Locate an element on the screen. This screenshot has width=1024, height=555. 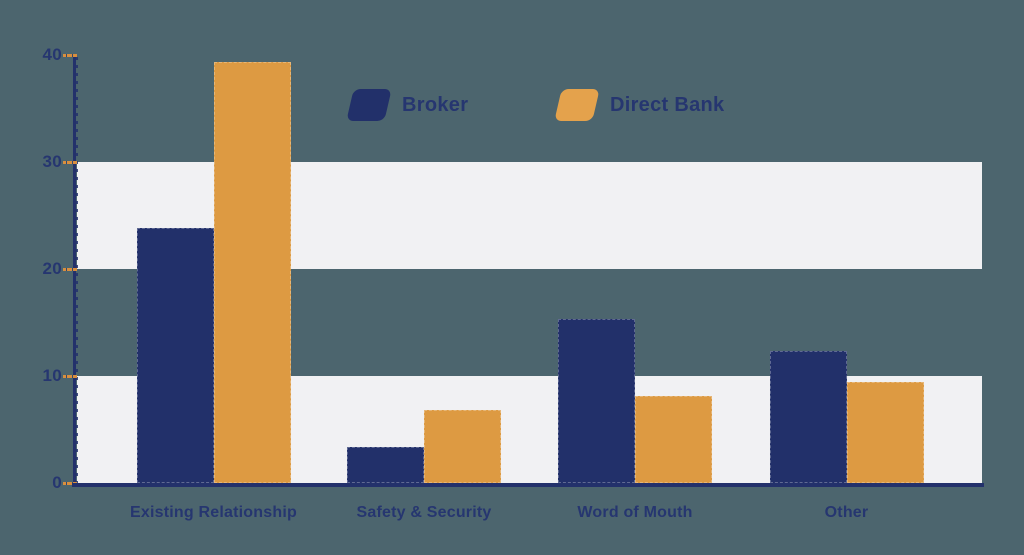
legend-swatch-broker is located at coordinates (369, 105).